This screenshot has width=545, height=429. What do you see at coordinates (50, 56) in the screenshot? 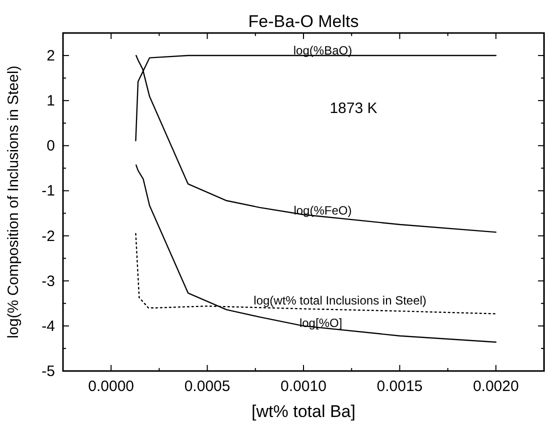
I see `y-tick-label: 2` at bounding box center [50, 56].